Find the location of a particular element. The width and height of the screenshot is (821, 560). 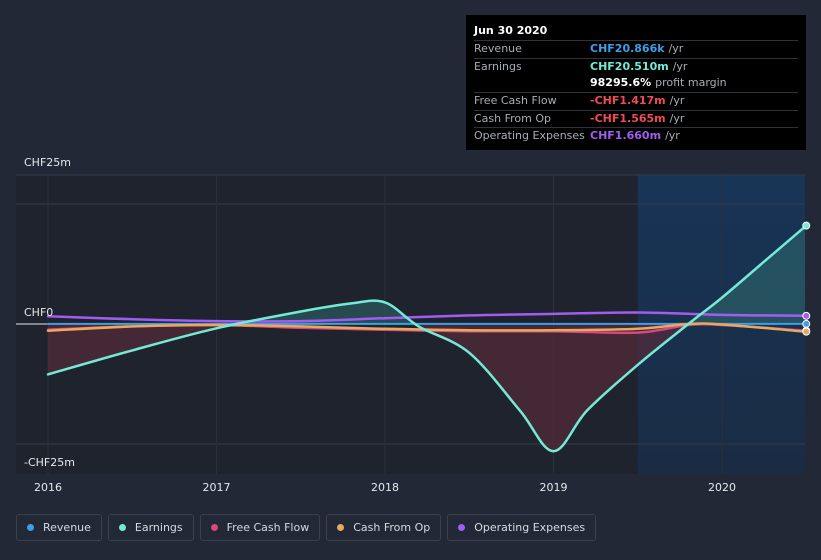

y-tick-label: CHF25m is located at coordinates (47, 162).